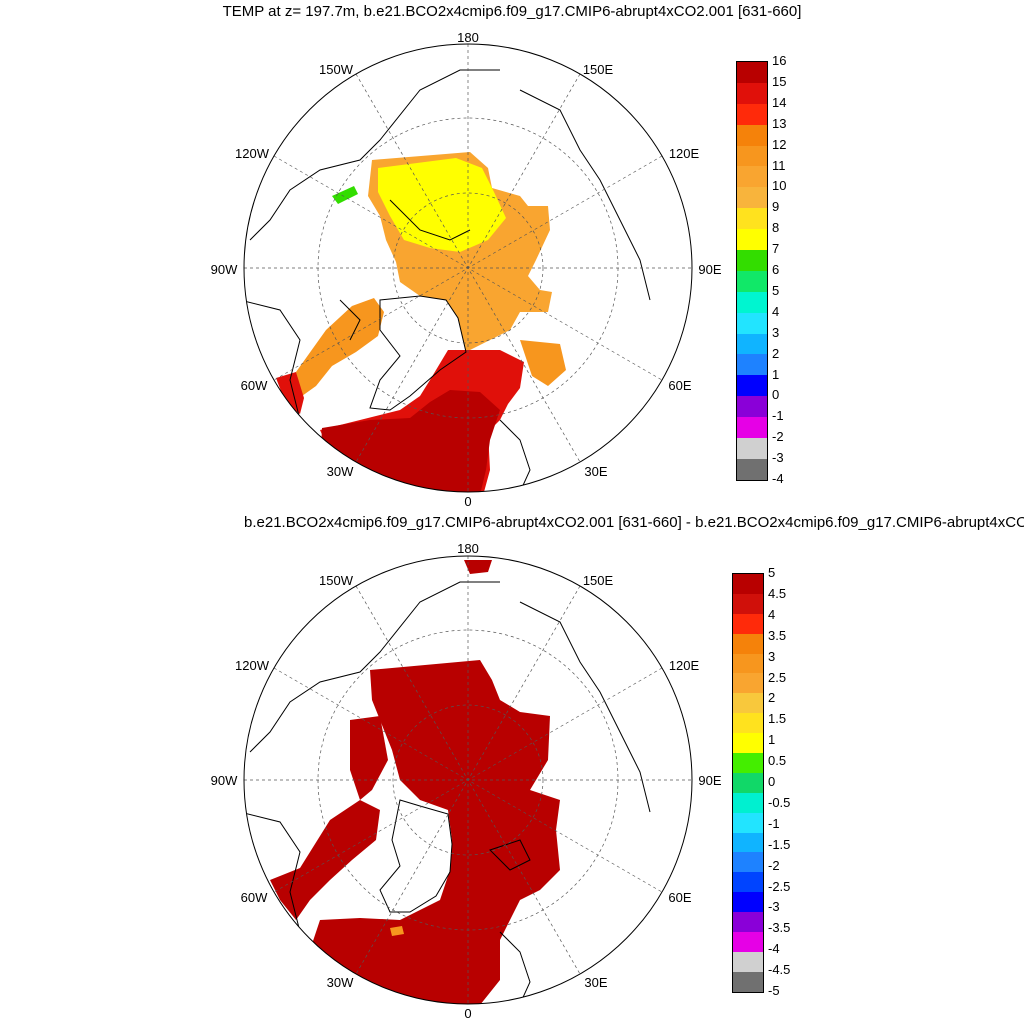  Describe the element at coordinates (776, 374) in the screenshot. I see `top-colorbar-tick-label: 1` at that location.